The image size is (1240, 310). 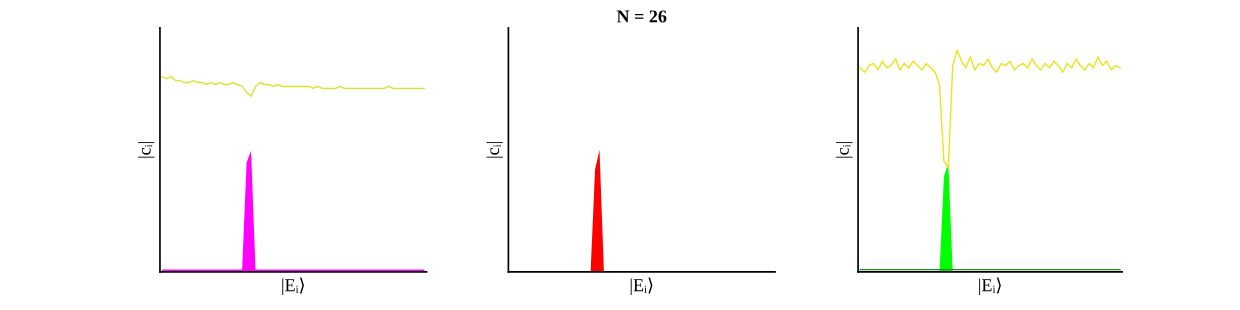 What do you see at coordinates (641, 16) in the screenshot?
I see `chart-title: N = 26` at bounding box center [641, 16].